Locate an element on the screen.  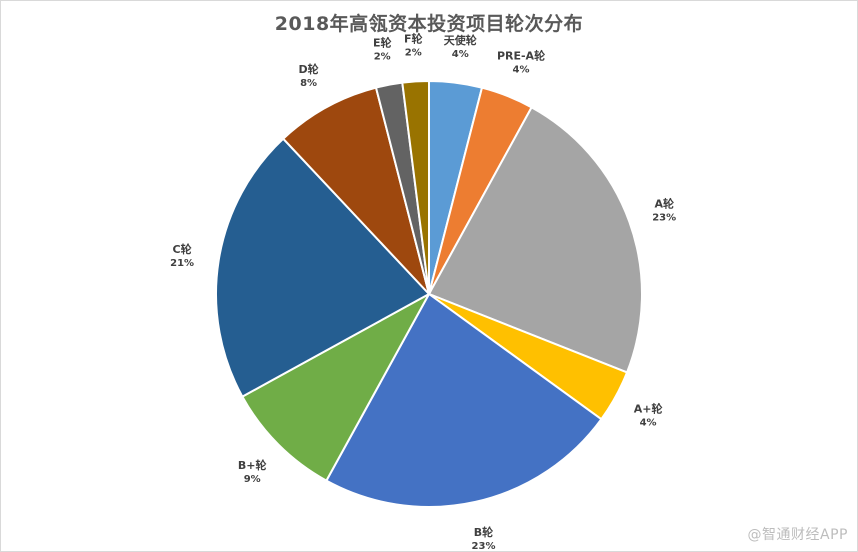
slice-label: F轮 2% is located at coordinates (413, 45).